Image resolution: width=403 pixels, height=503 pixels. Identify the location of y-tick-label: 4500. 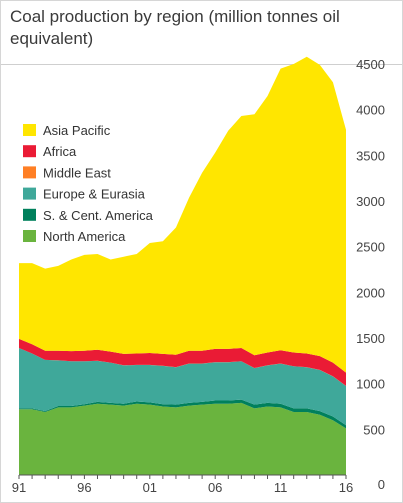
(370, 64).